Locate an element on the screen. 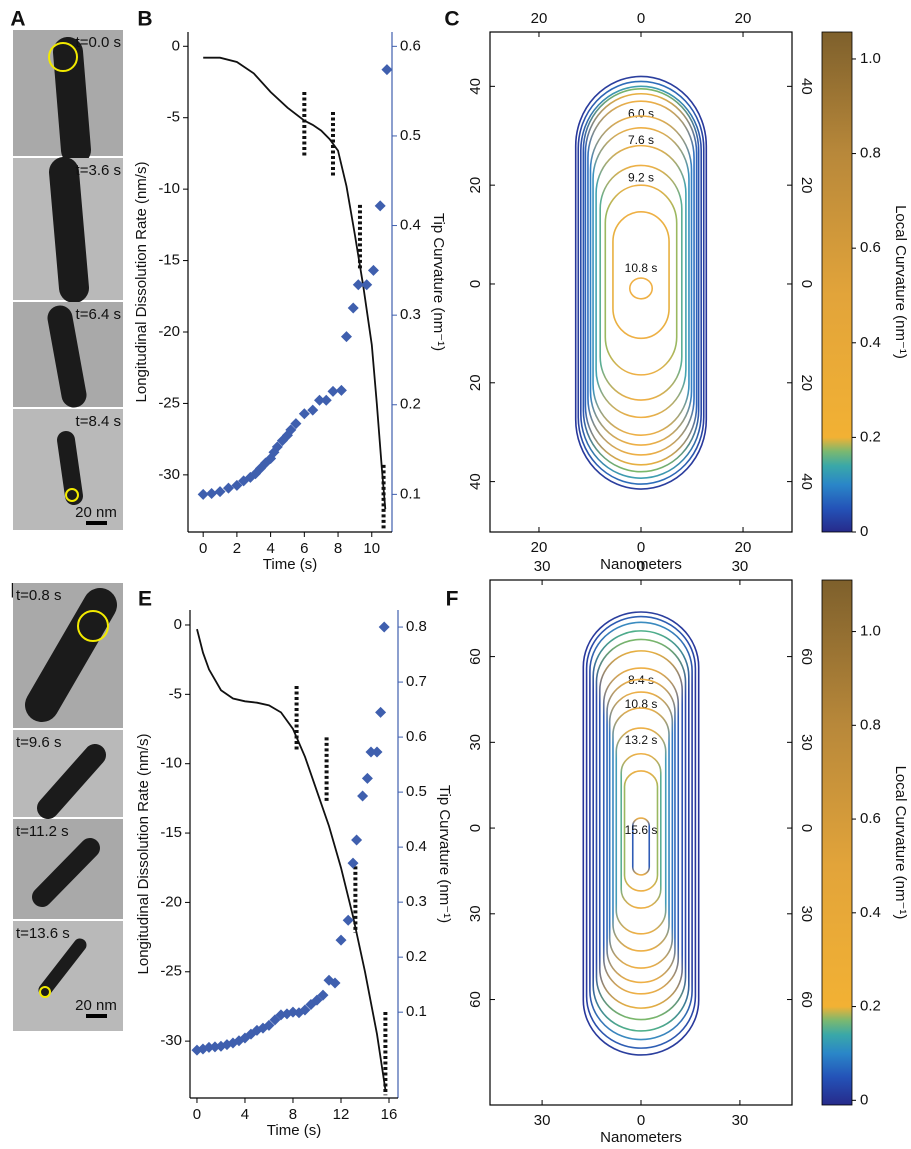  y-tick-label-right: 20 is located at coordinates (806, 185).